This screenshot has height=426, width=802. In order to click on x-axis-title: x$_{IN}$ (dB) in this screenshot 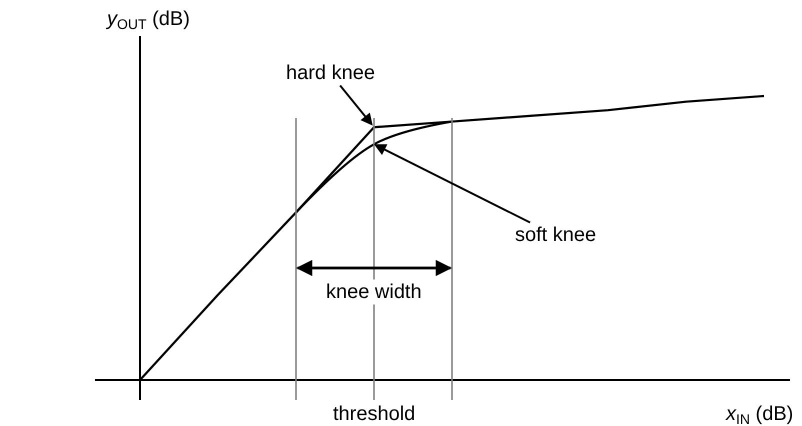, I will do `click(759, 414)`.